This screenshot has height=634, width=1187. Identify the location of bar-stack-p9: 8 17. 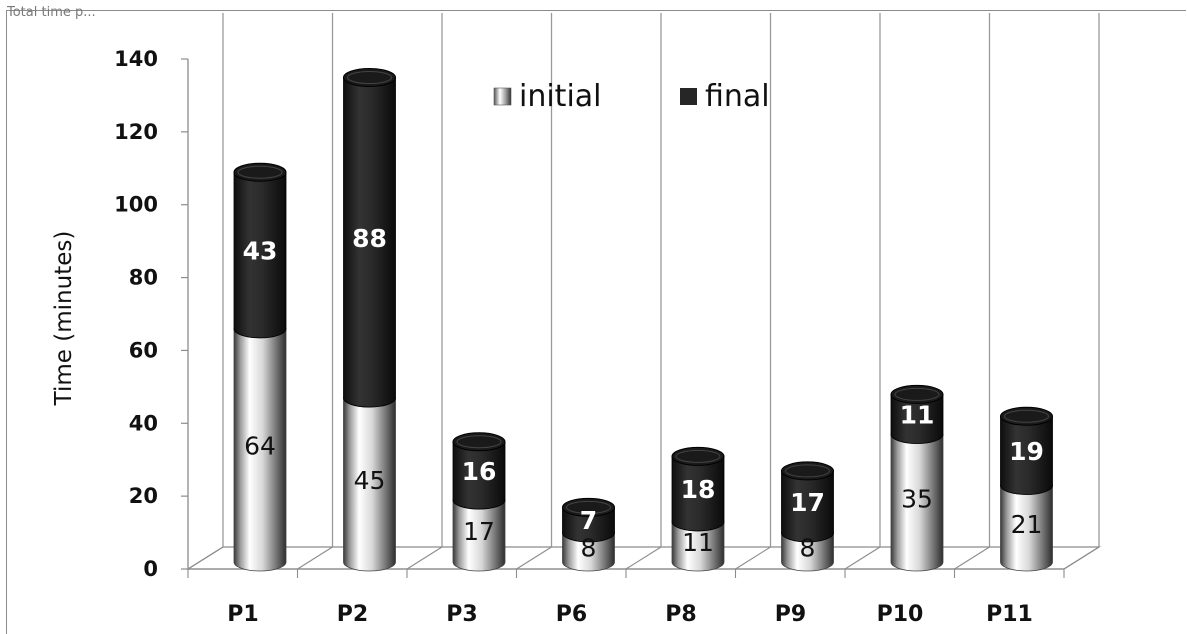
(808, 516).